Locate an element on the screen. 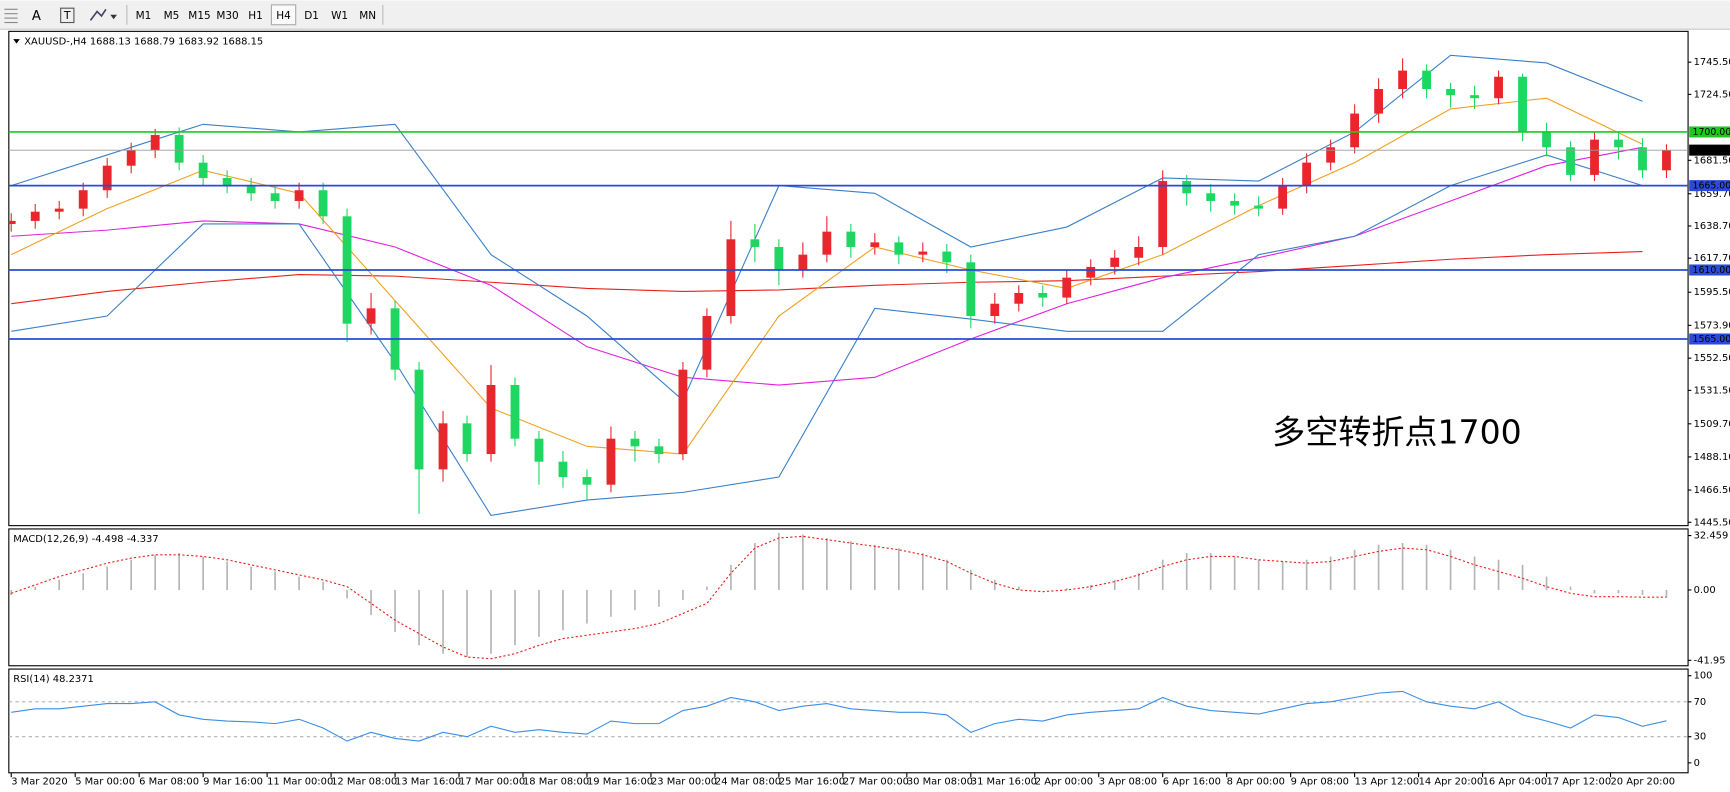 This screenshot has height=792, width=1730. dropdown-arrow is located at coordinates (113, 17).